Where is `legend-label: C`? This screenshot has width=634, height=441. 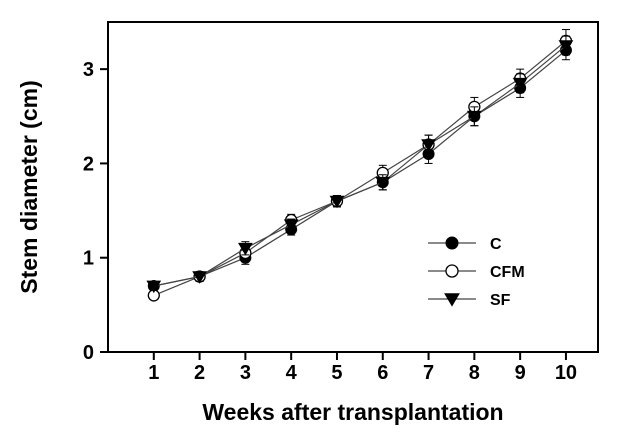
legend-label: C is located at coordinates (496, 244).